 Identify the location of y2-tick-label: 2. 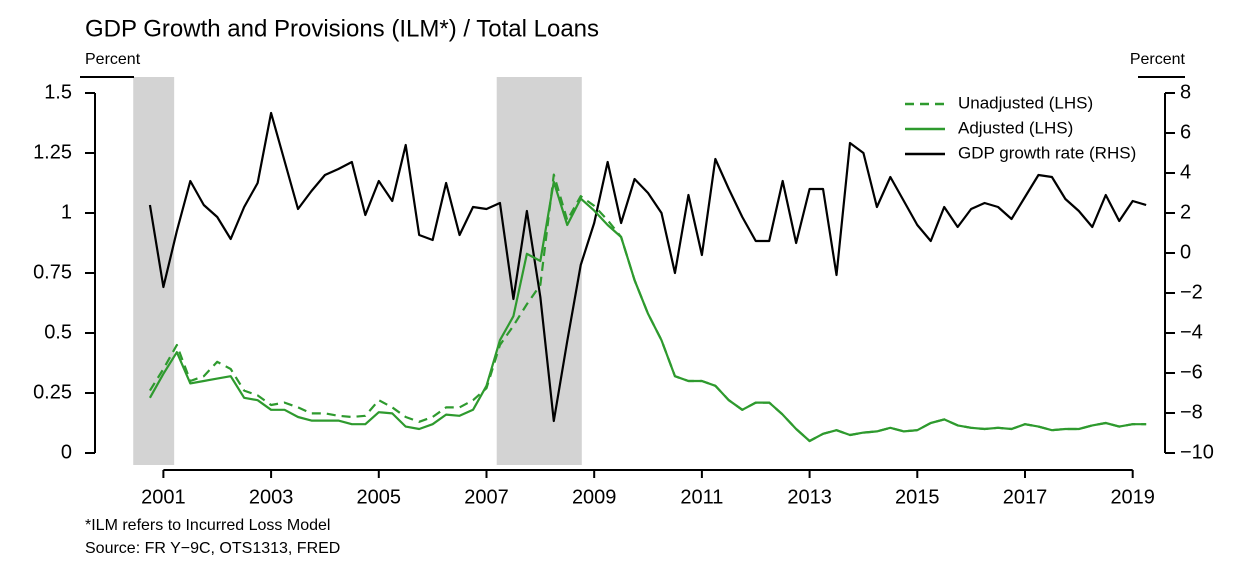
(1185, 212).